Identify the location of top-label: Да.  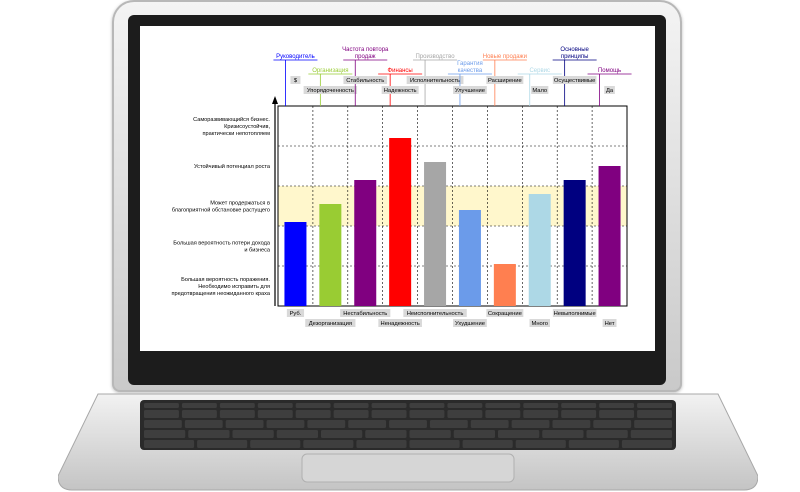
(610, 91).